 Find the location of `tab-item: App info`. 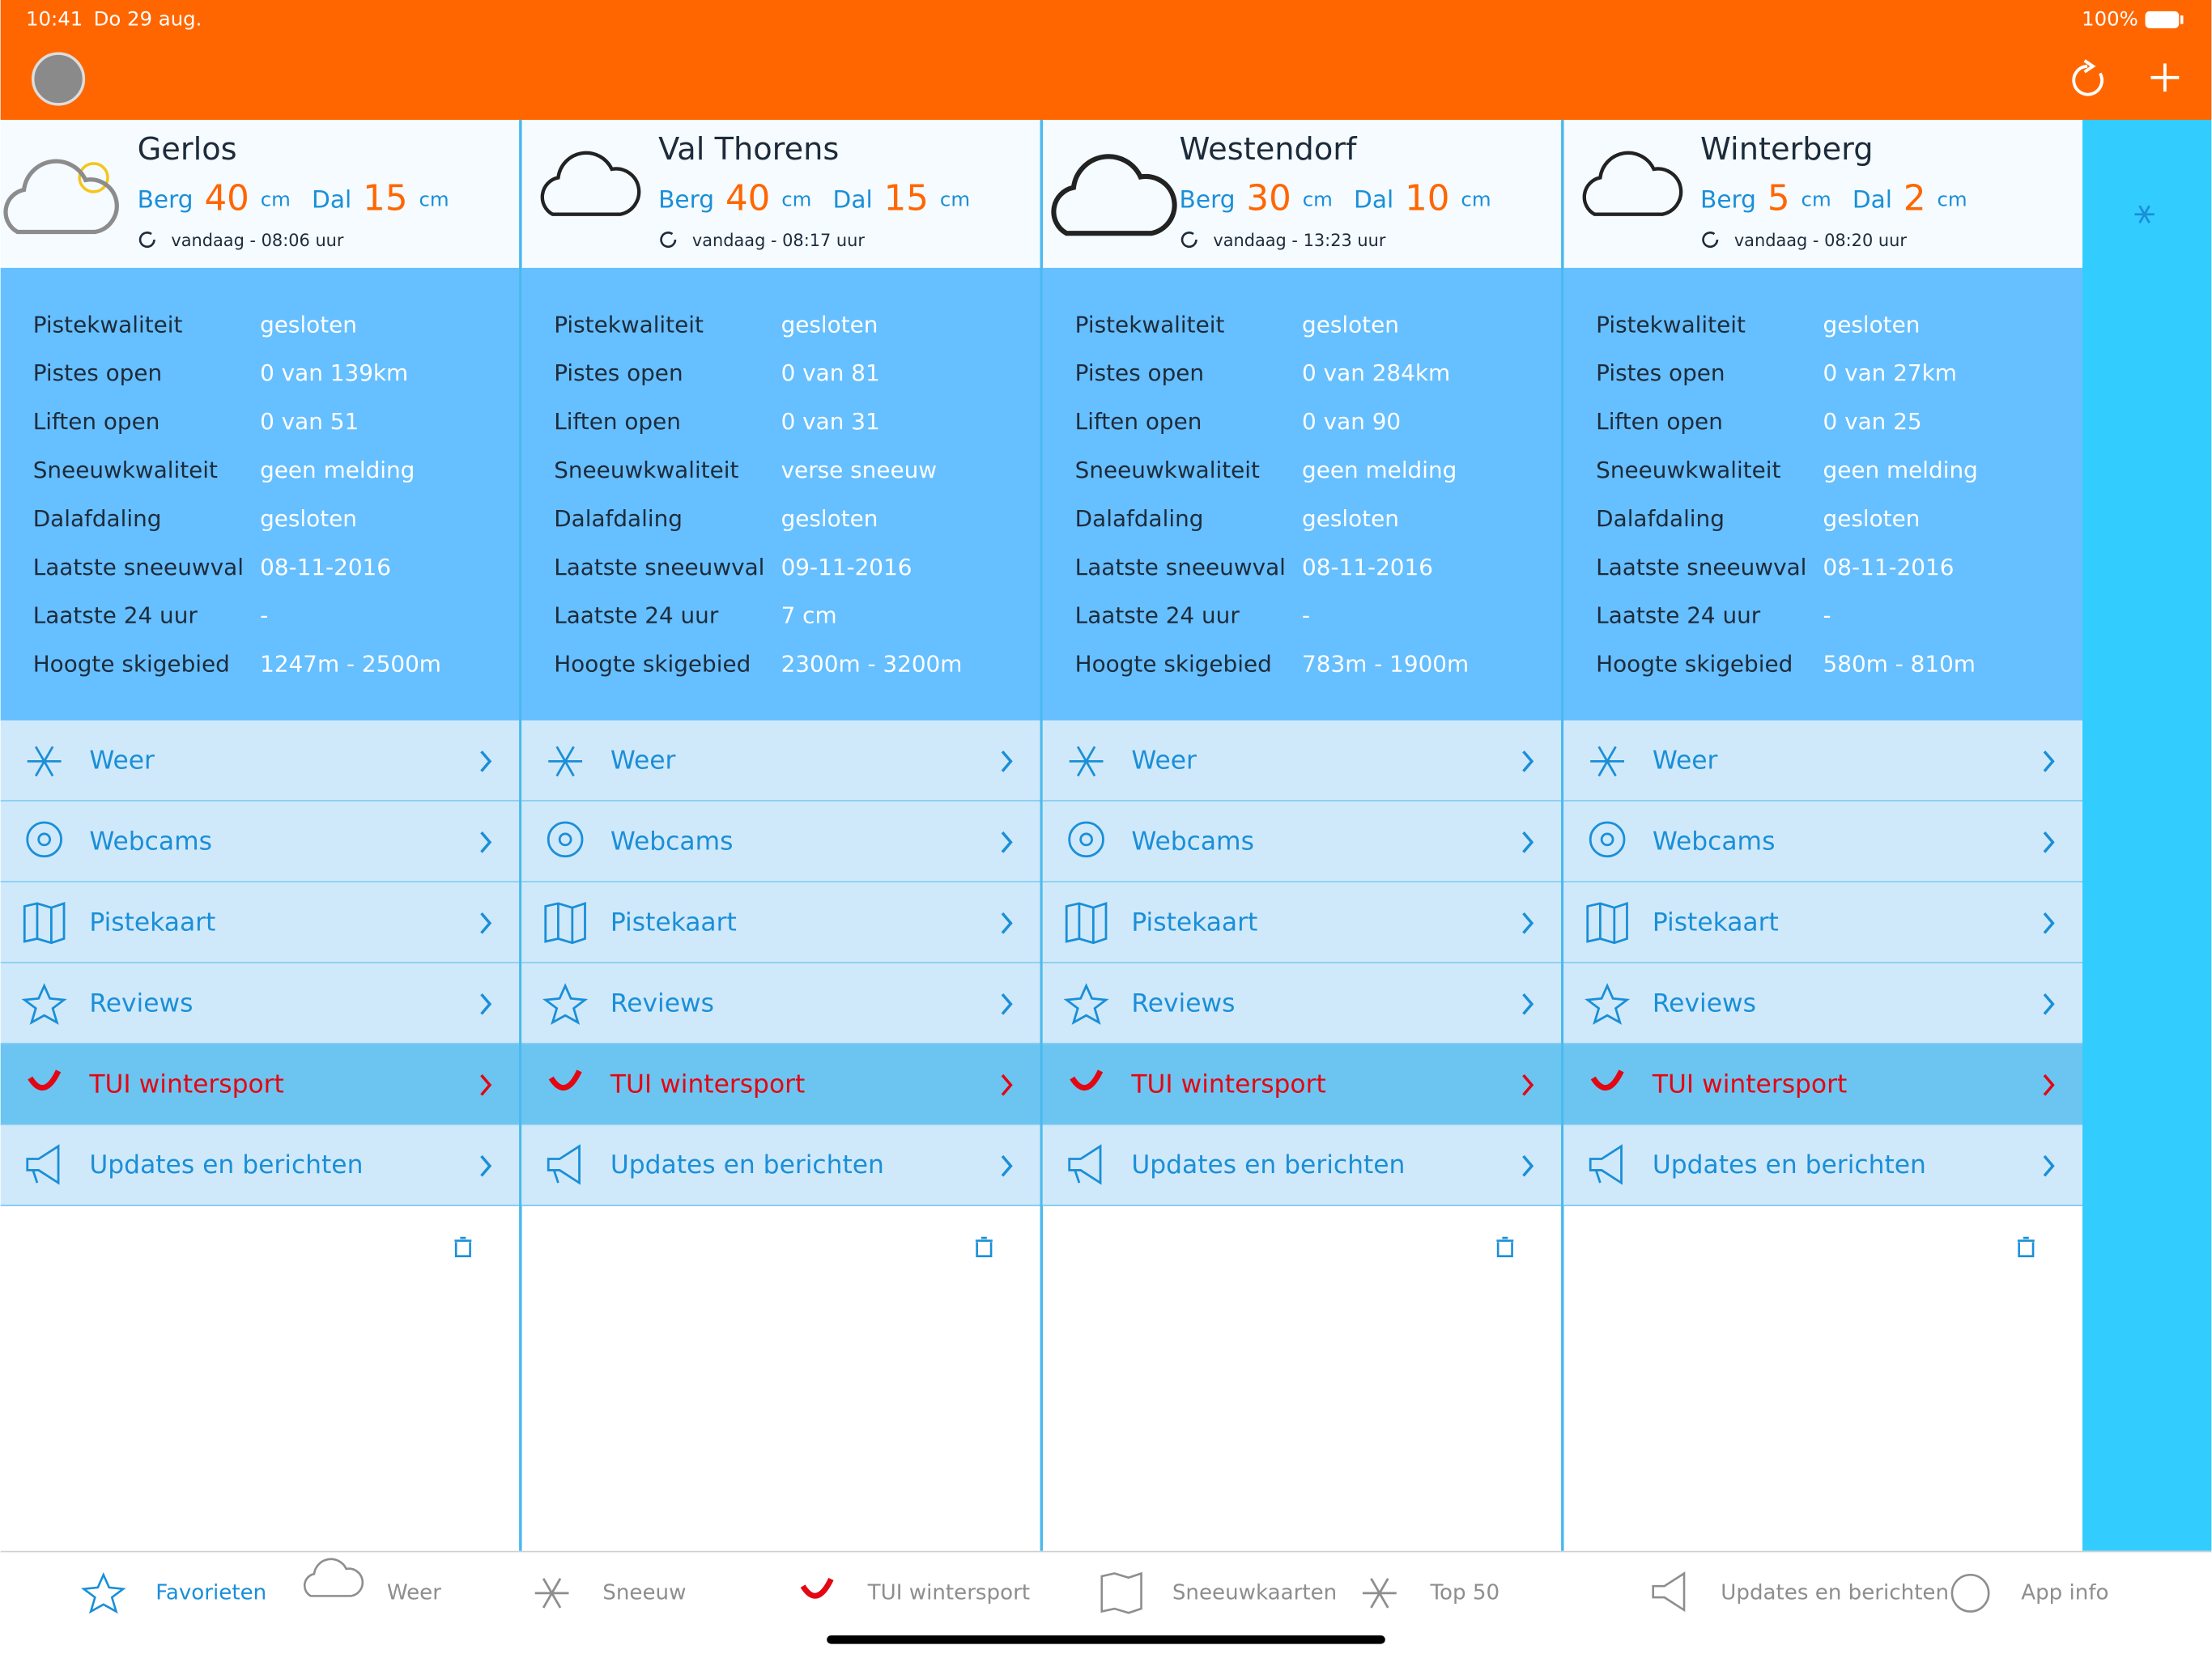

tab-item: App info is located at coordinates (2030, 1593).